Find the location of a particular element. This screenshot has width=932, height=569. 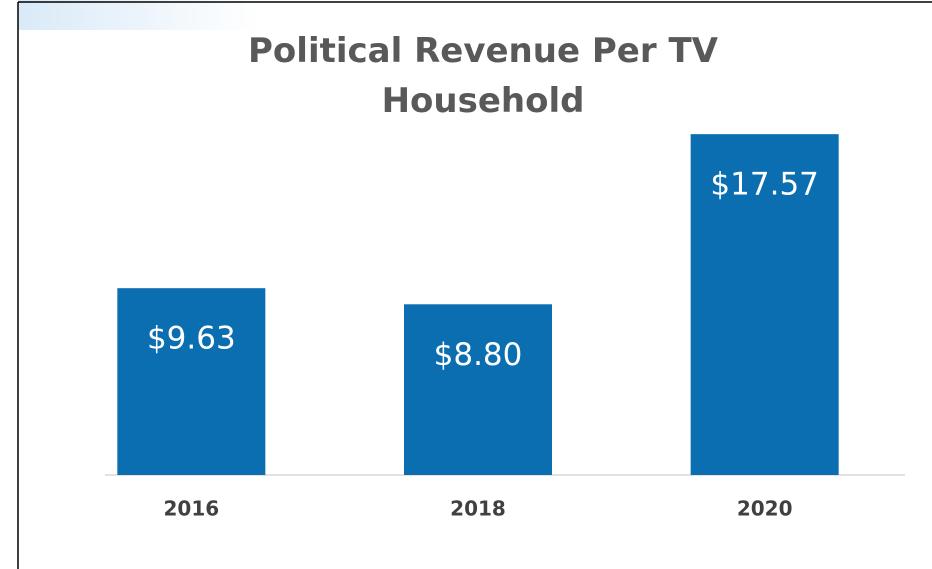

chart-title: Political Revenue Per TV Household is located at coordinates (483, 76).